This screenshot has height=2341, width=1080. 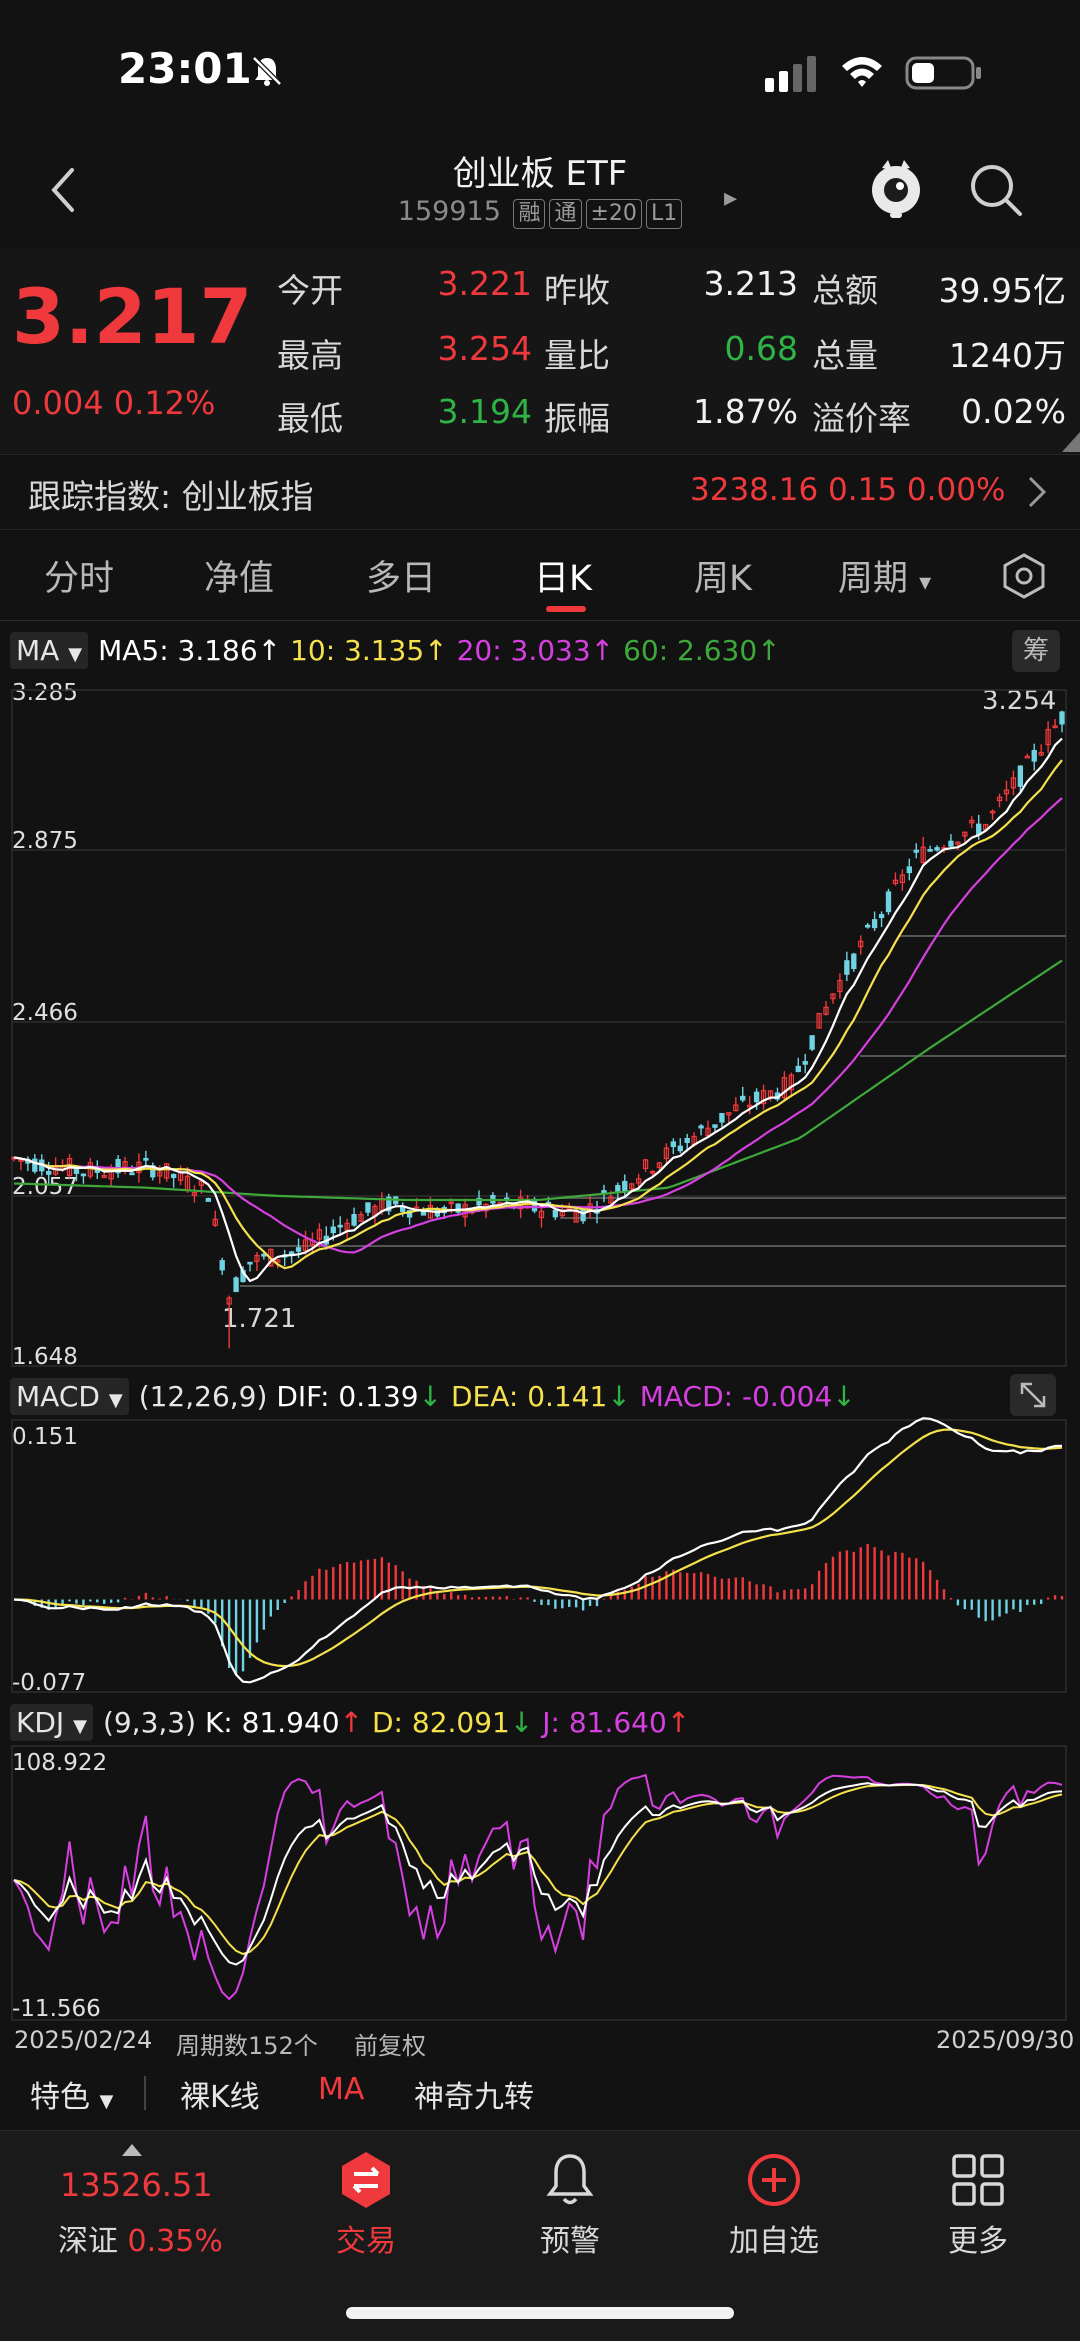 I want to click on tab-nav: 净值, so click(x=239, y=579).